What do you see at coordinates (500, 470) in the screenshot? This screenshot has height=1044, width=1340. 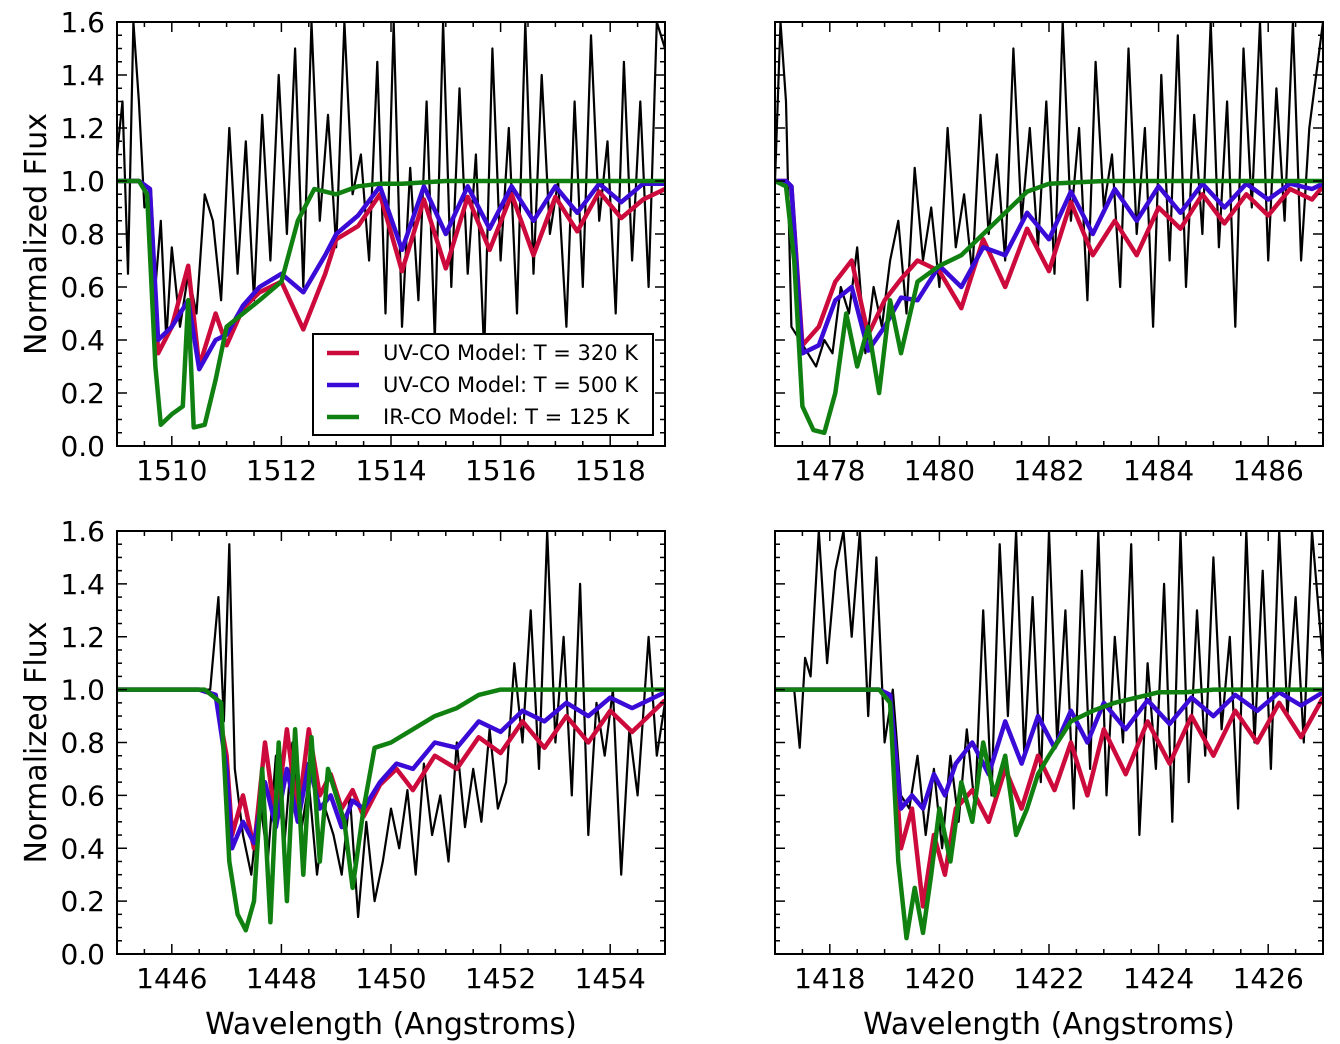 I see `x-tick-label: 1516` at bounding box center [500, 470].